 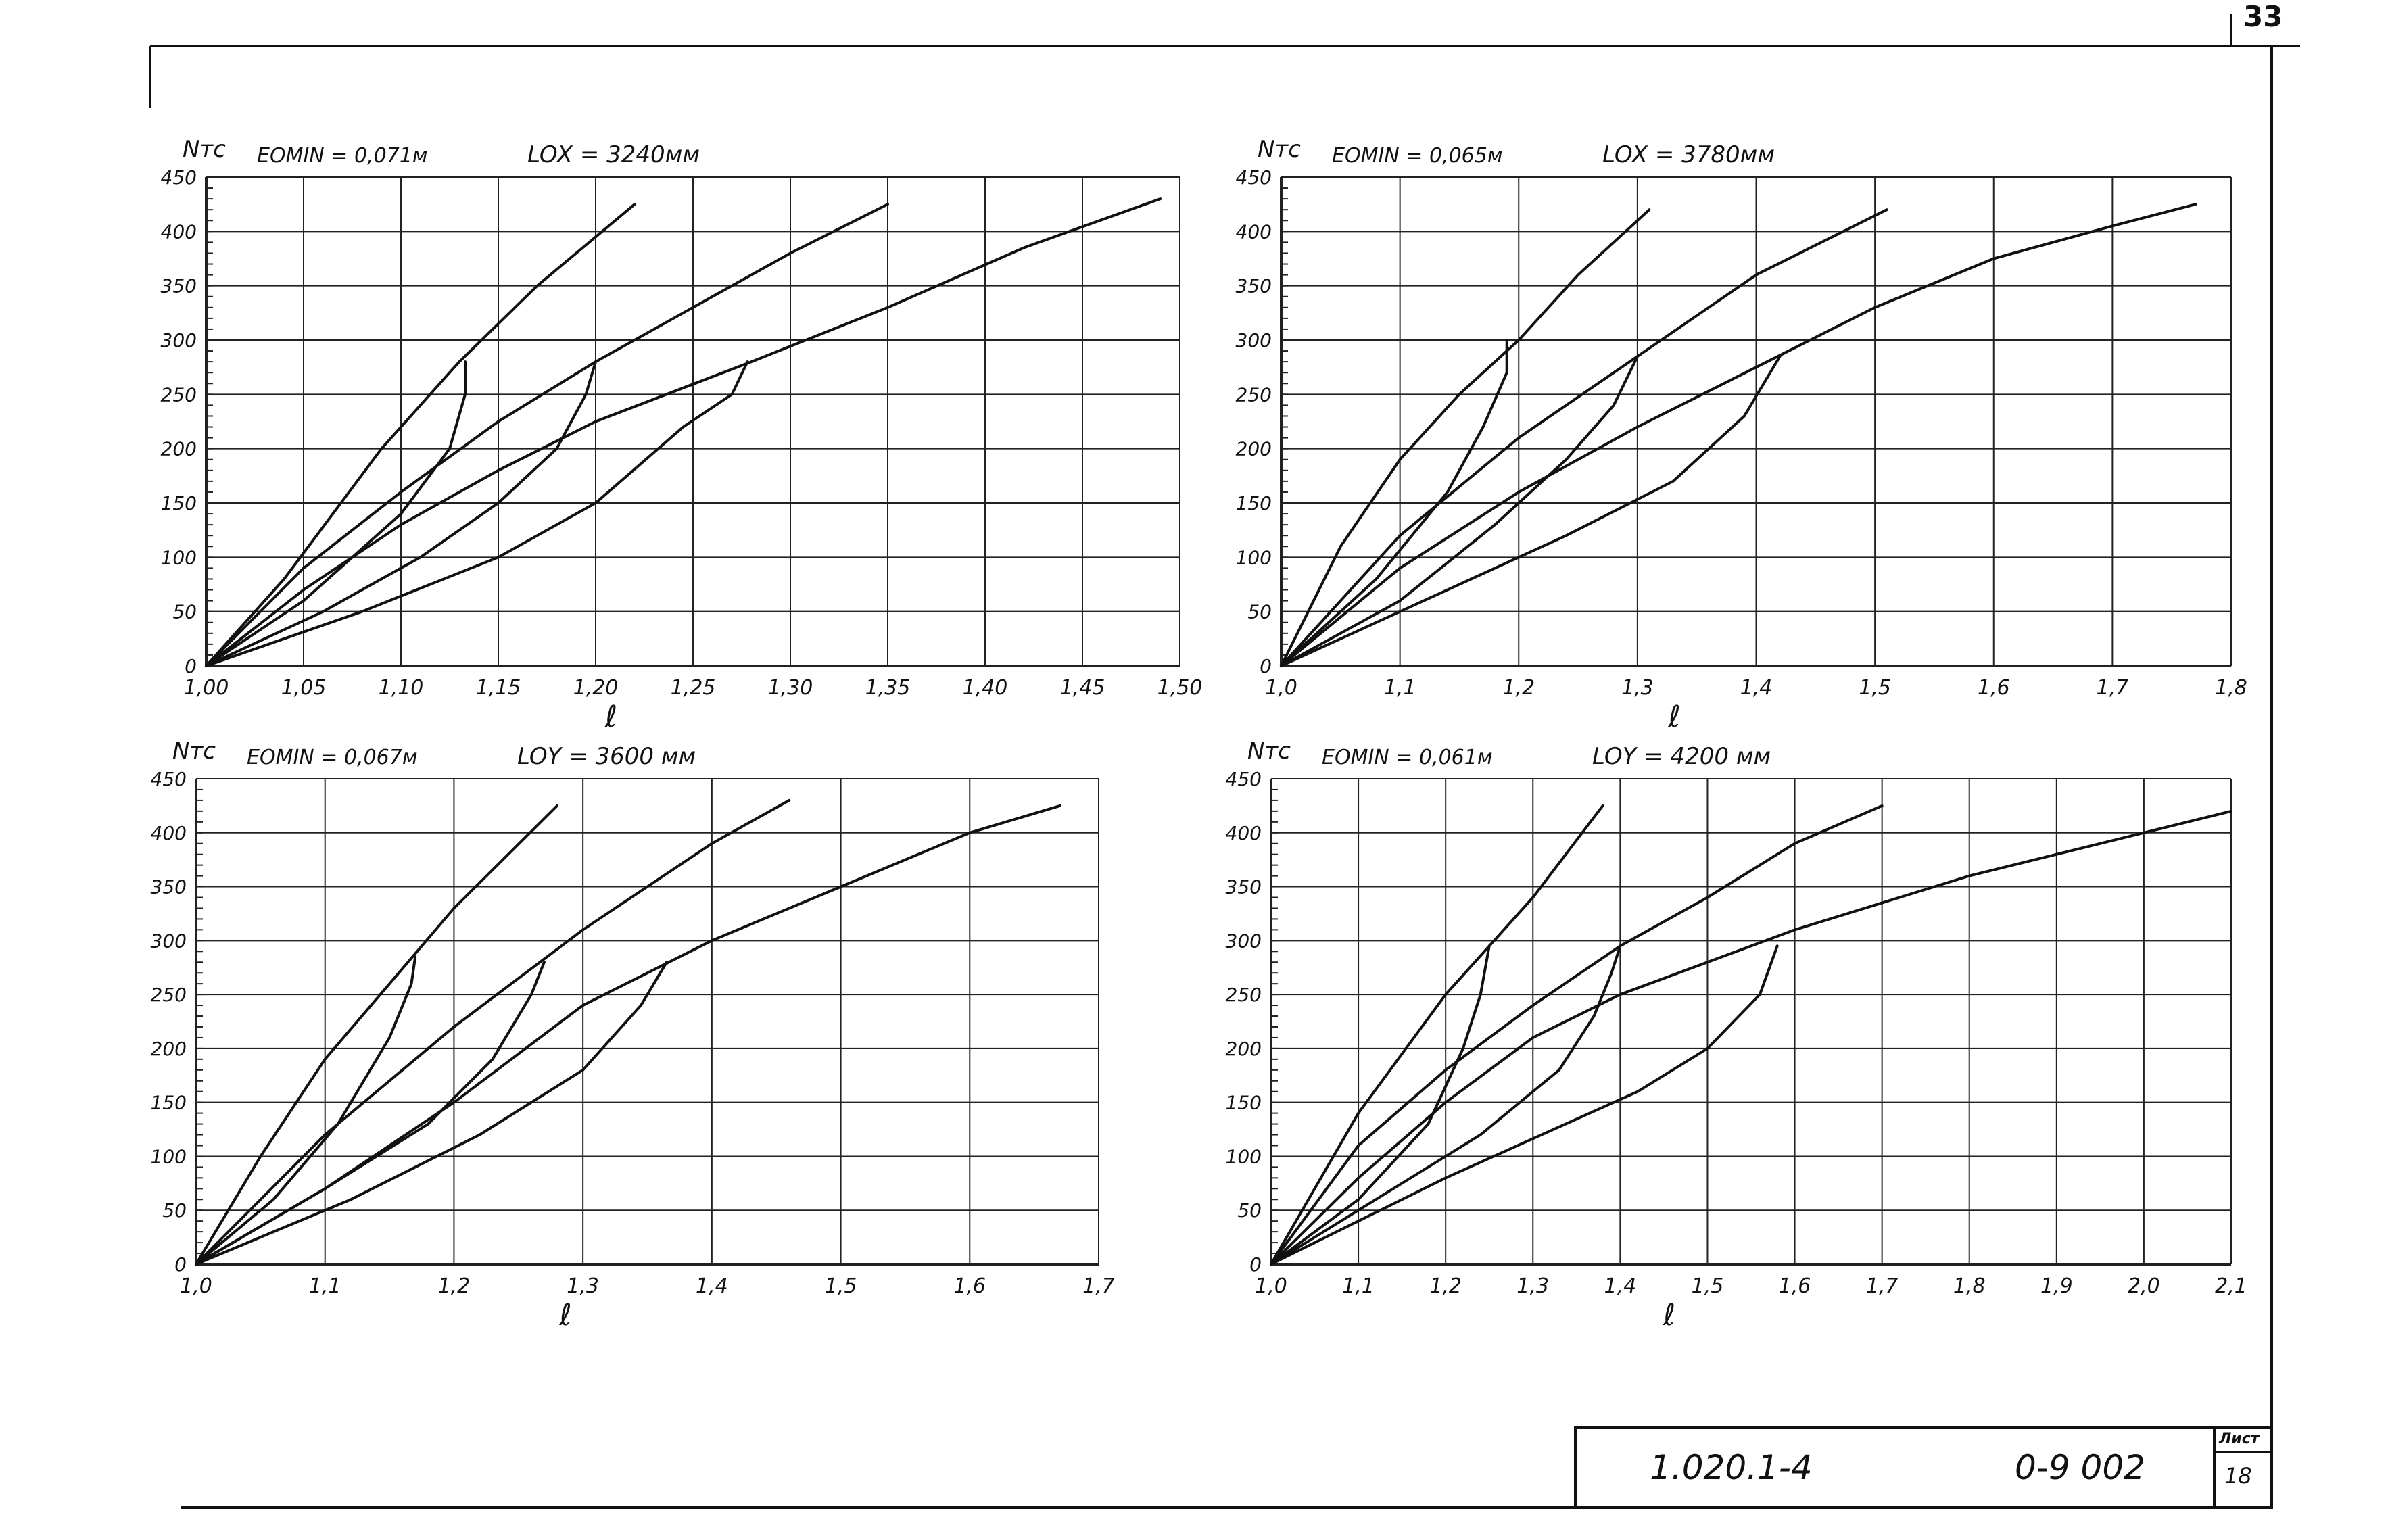 I want to click on param-right-label: LOY = 3600 мм, so click(x=606, y=756).